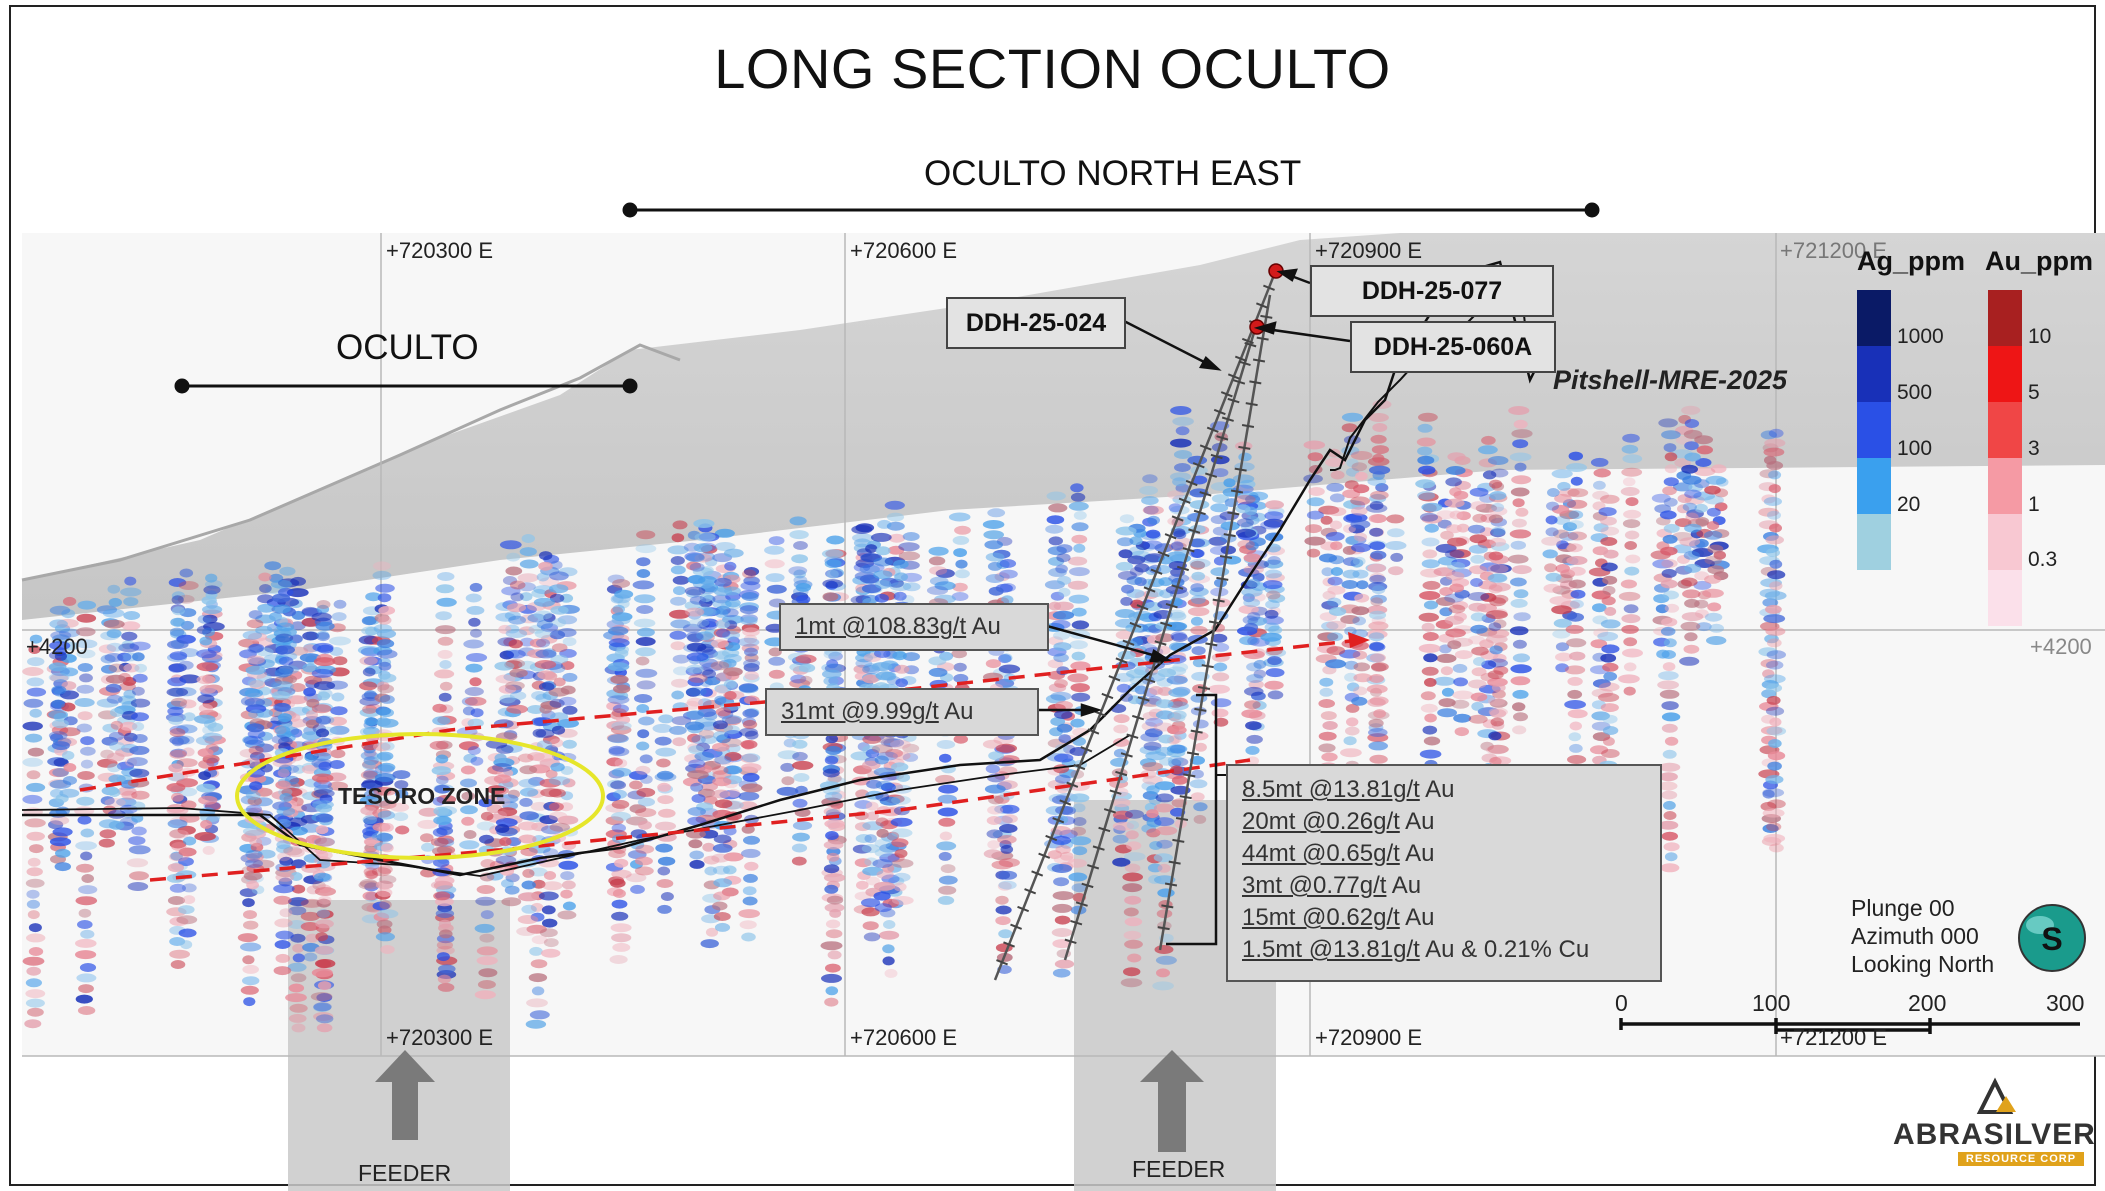 This screenshot has width=2105, height=1191. I want to click on easting-label-bottom-1: +720300 E, so click(440, 1037).